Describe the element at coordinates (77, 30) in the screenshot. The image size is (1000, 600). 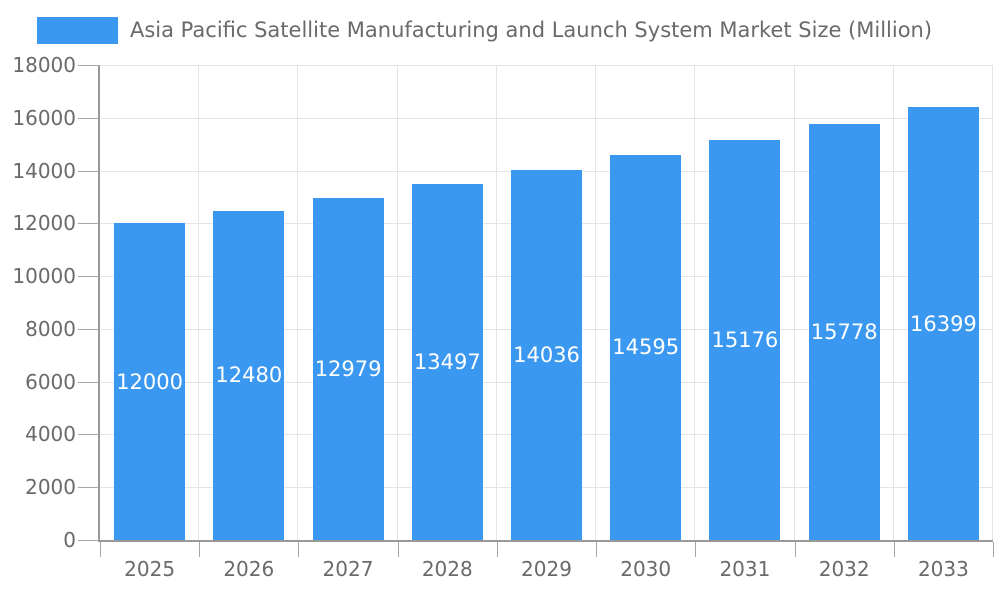
I see `legend-swatch` at that location.